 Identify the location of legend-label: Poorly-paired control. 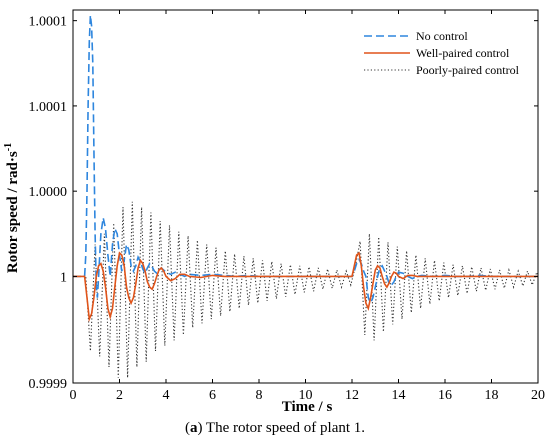
(468, 70).